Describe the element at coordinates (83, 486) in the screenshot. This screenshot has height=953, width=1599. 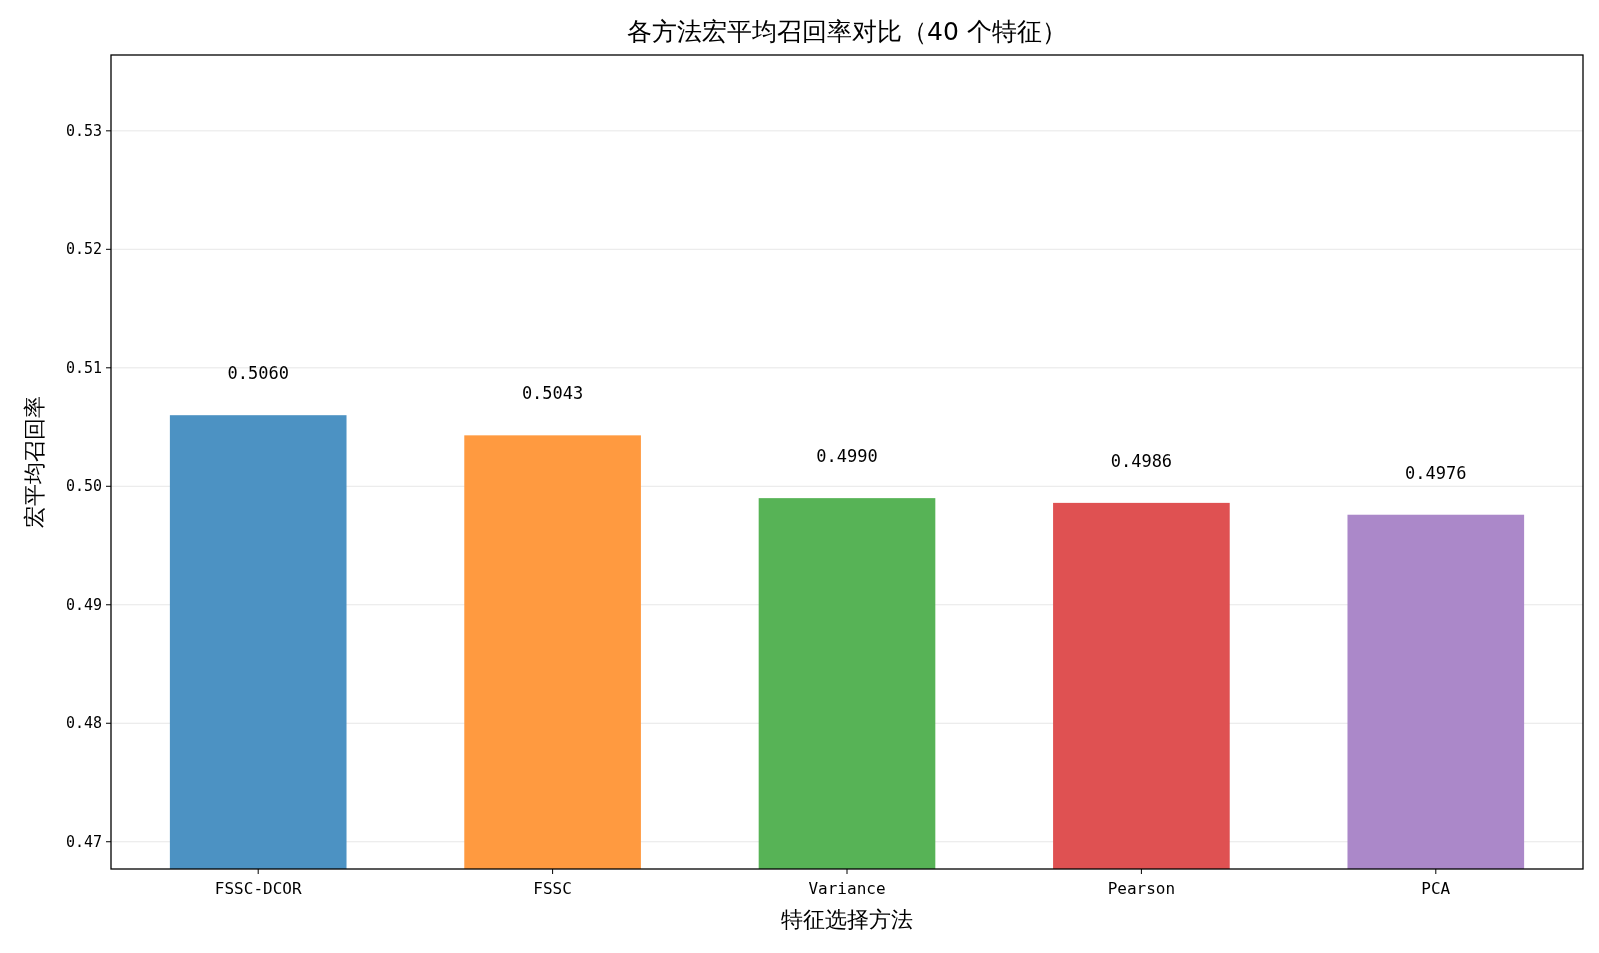
I see `y-tick-label: 0.50` at that location.